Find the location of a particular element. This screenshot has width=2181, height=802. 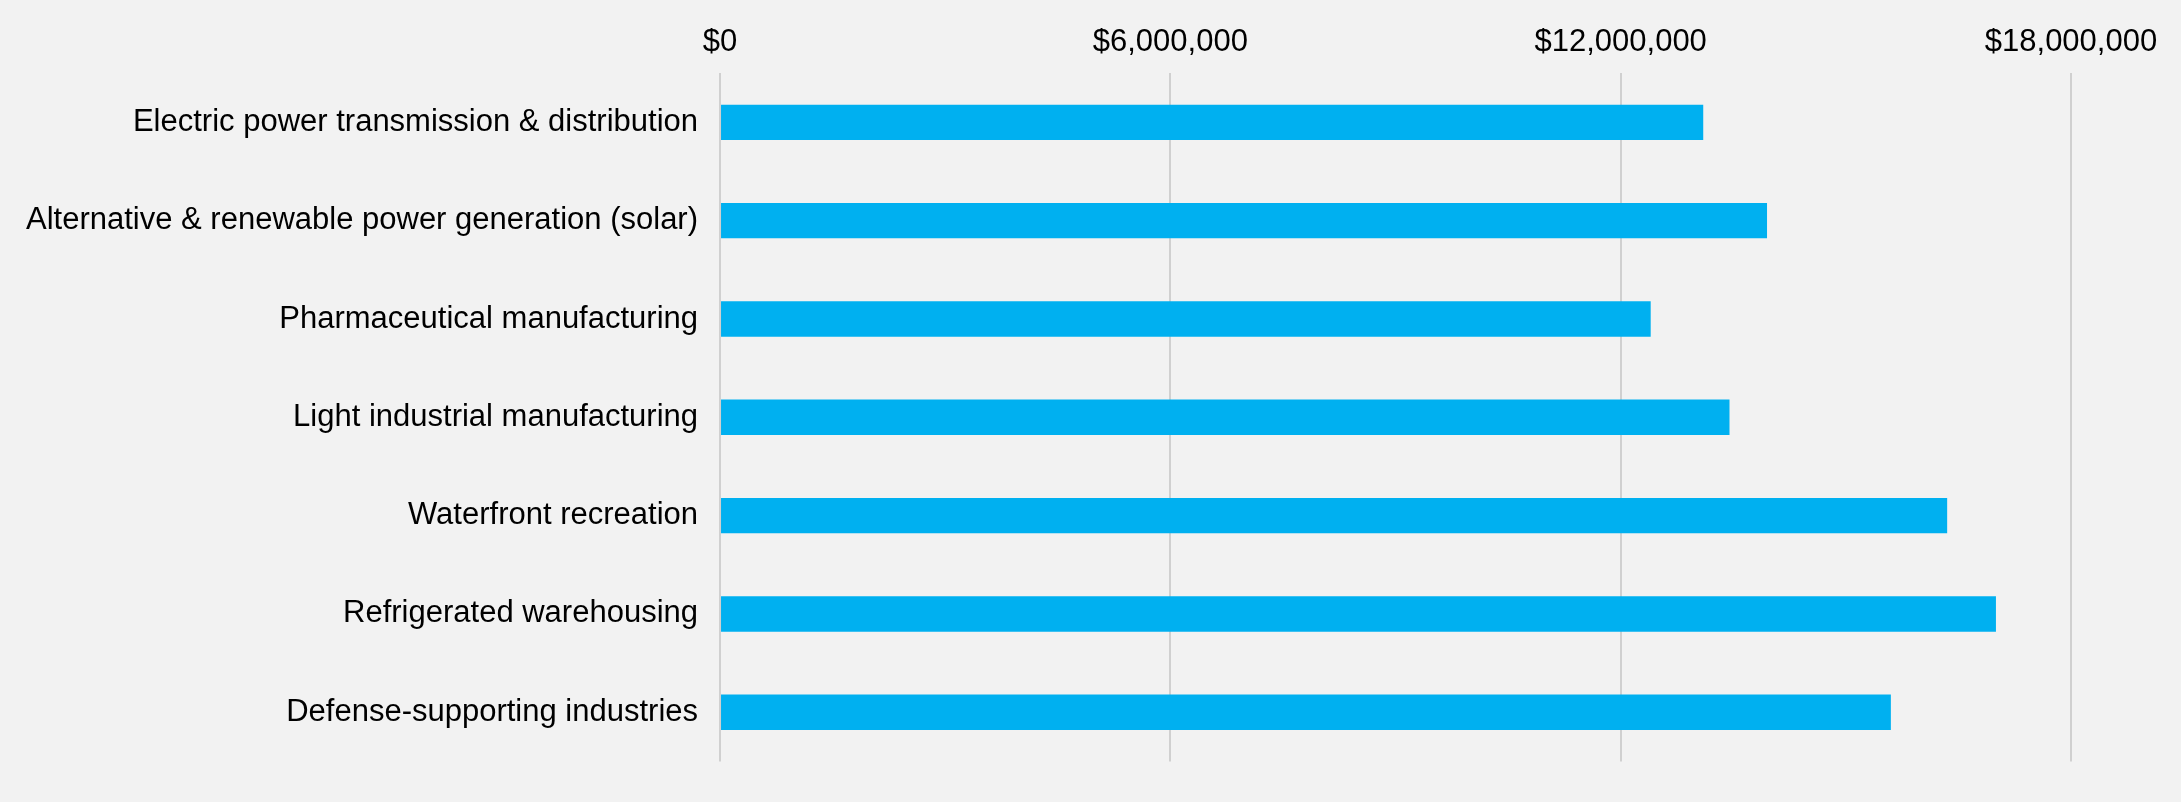

y-tick-label: Defense-supporting industries is located at coordinates (492, 710).